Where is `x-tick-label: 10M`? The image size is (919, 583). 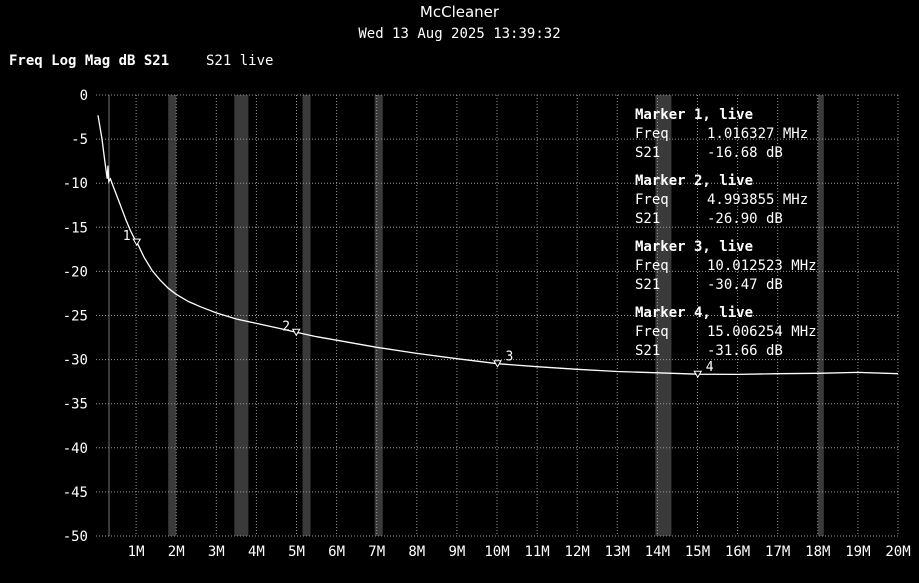 x-tick-label: 10M is located at coordinates (496, 552).